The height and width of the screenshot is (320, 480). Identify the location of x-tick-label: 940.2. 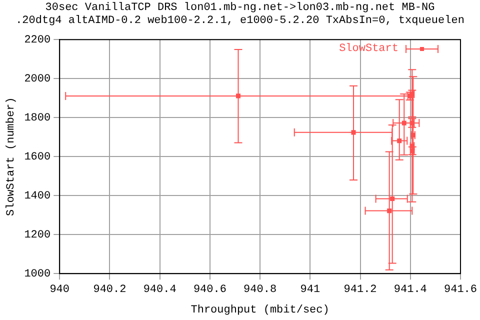
(109, 290).